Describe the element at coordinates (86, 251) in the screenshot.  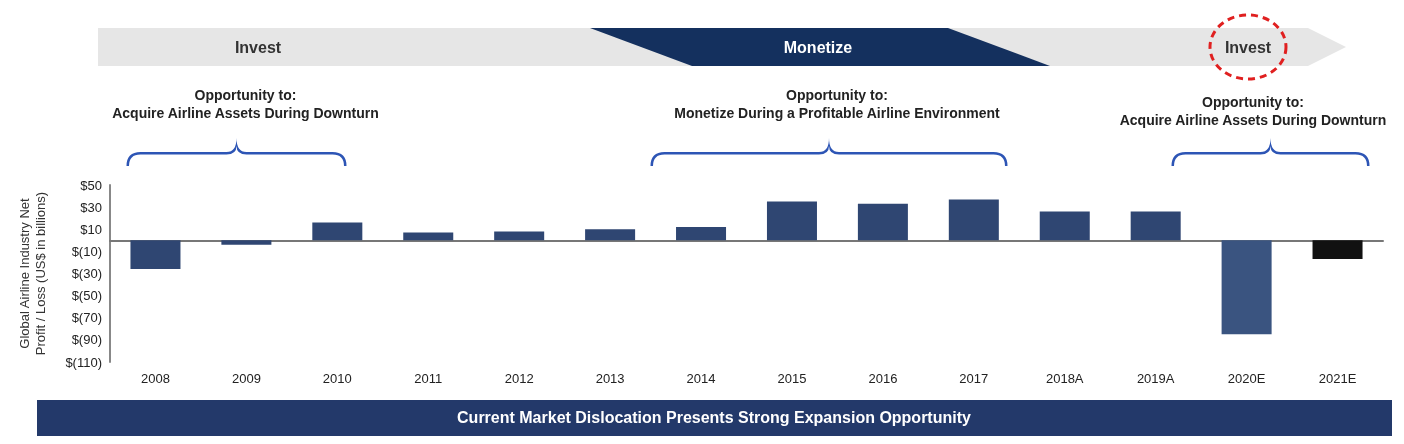
I see `y-tick-label: $(10)` at that location.